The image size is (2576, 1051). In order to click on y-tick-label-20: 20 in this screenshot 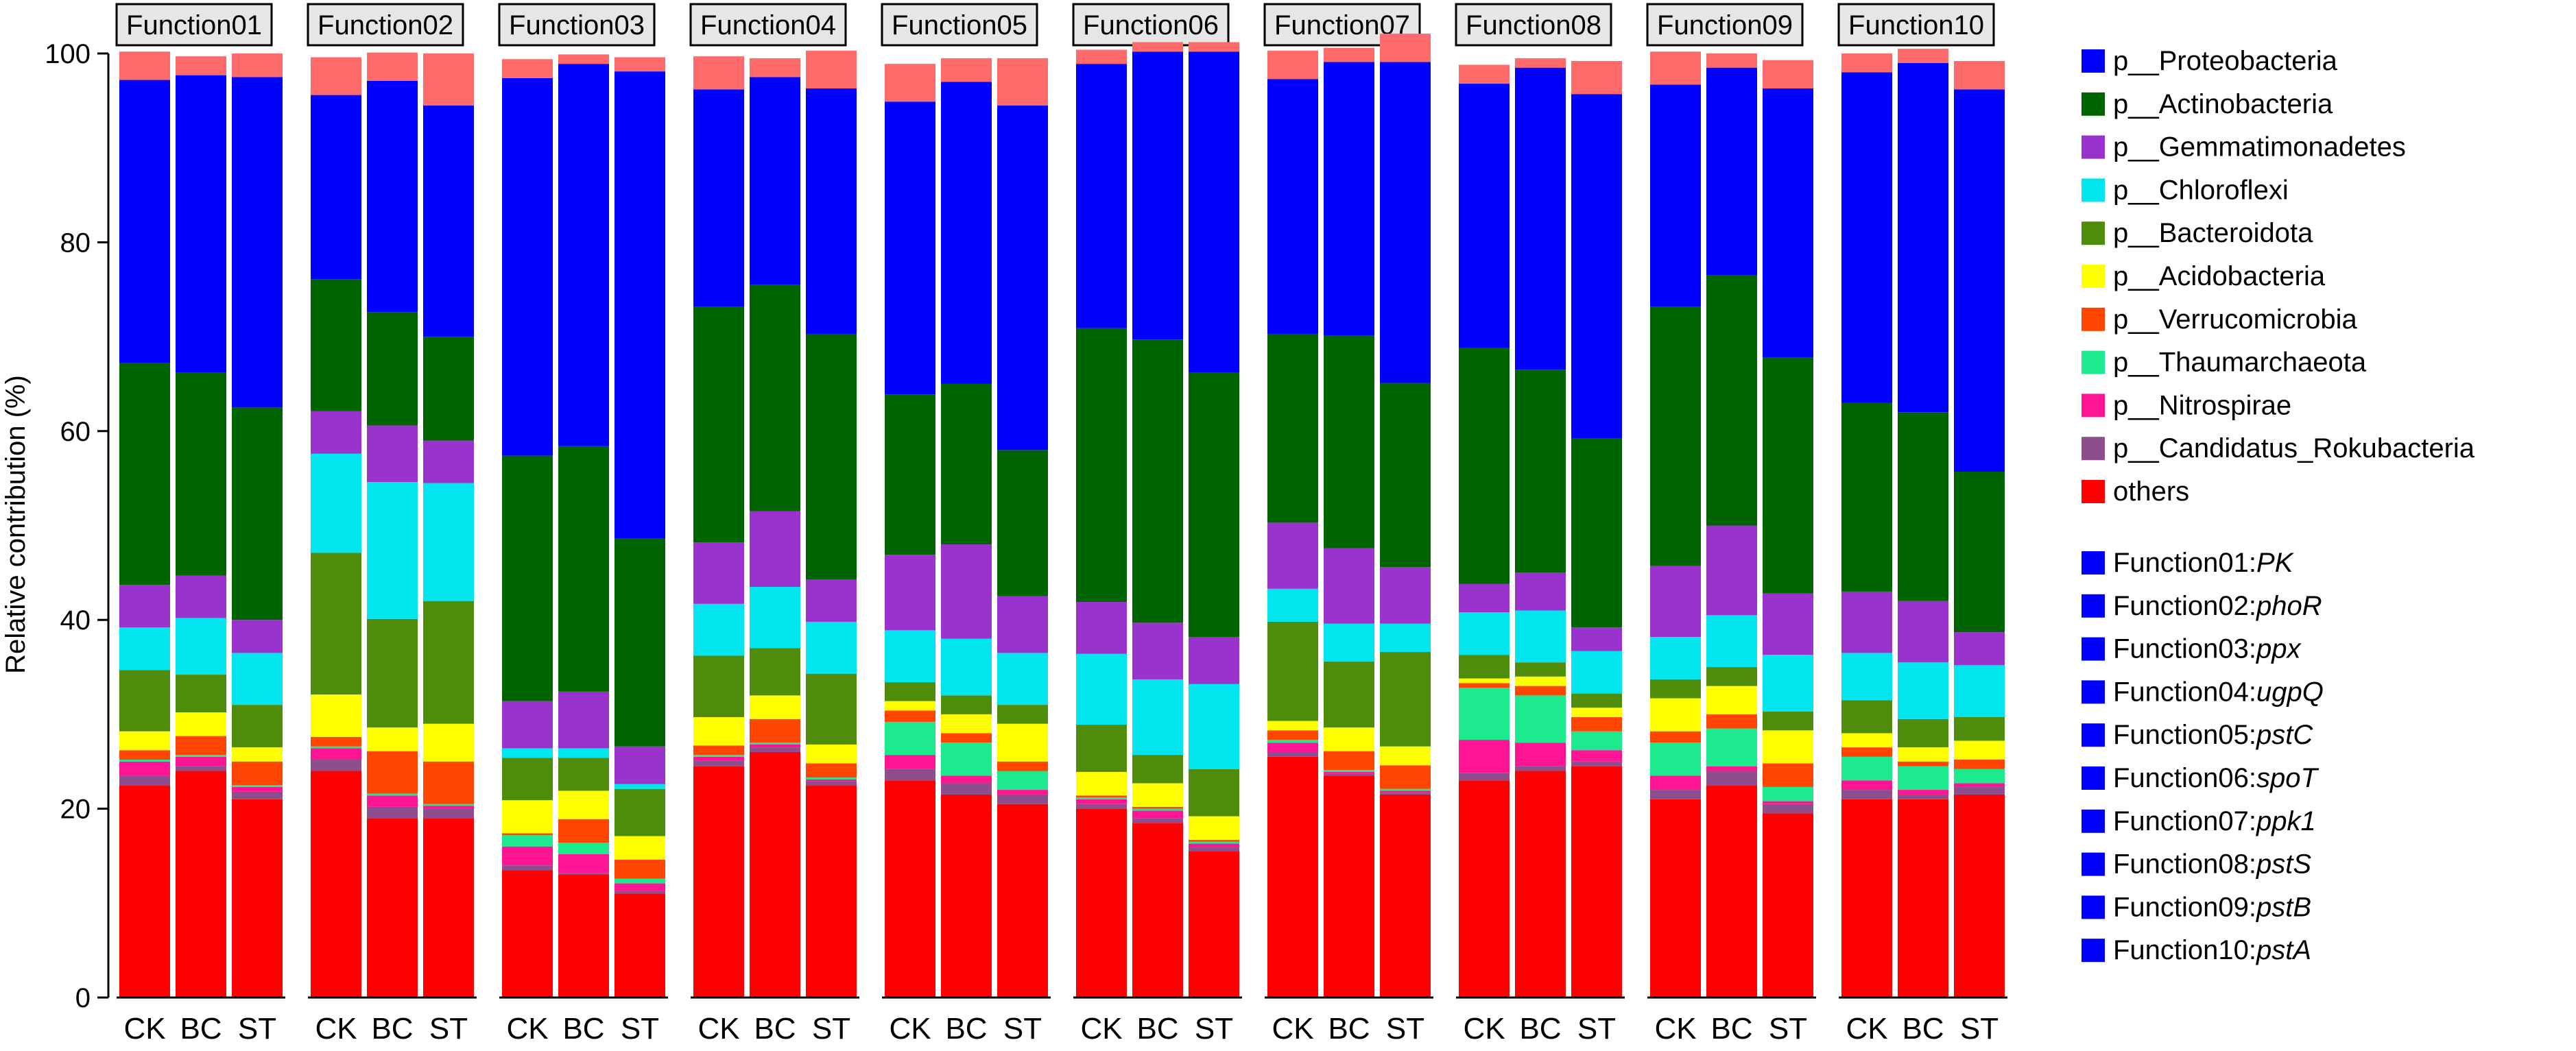, I will do `click(75, 810)`.